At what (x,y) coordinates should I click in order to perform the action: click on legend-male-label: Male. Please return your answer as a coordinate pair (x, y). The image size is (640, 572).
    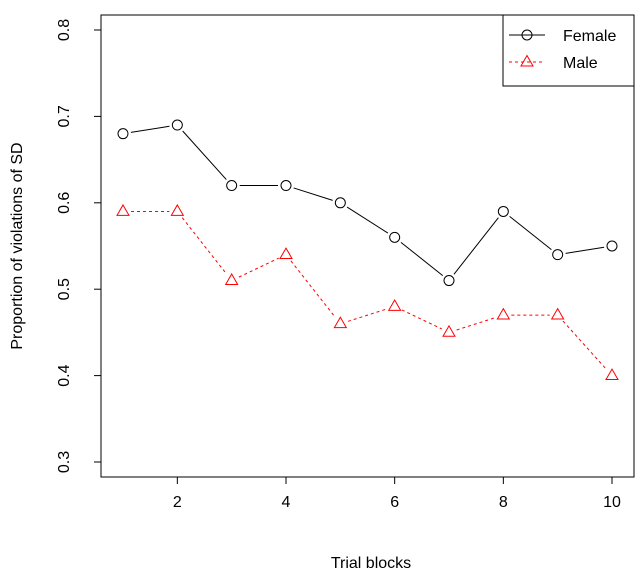
    Looking at the image, I should click on (580, 63).